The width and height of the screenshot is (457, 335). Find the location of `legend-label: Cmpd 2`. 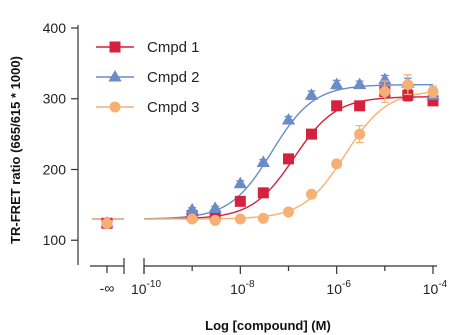

legend-label: Cmpd 2 is located at coordinates (173, 77).